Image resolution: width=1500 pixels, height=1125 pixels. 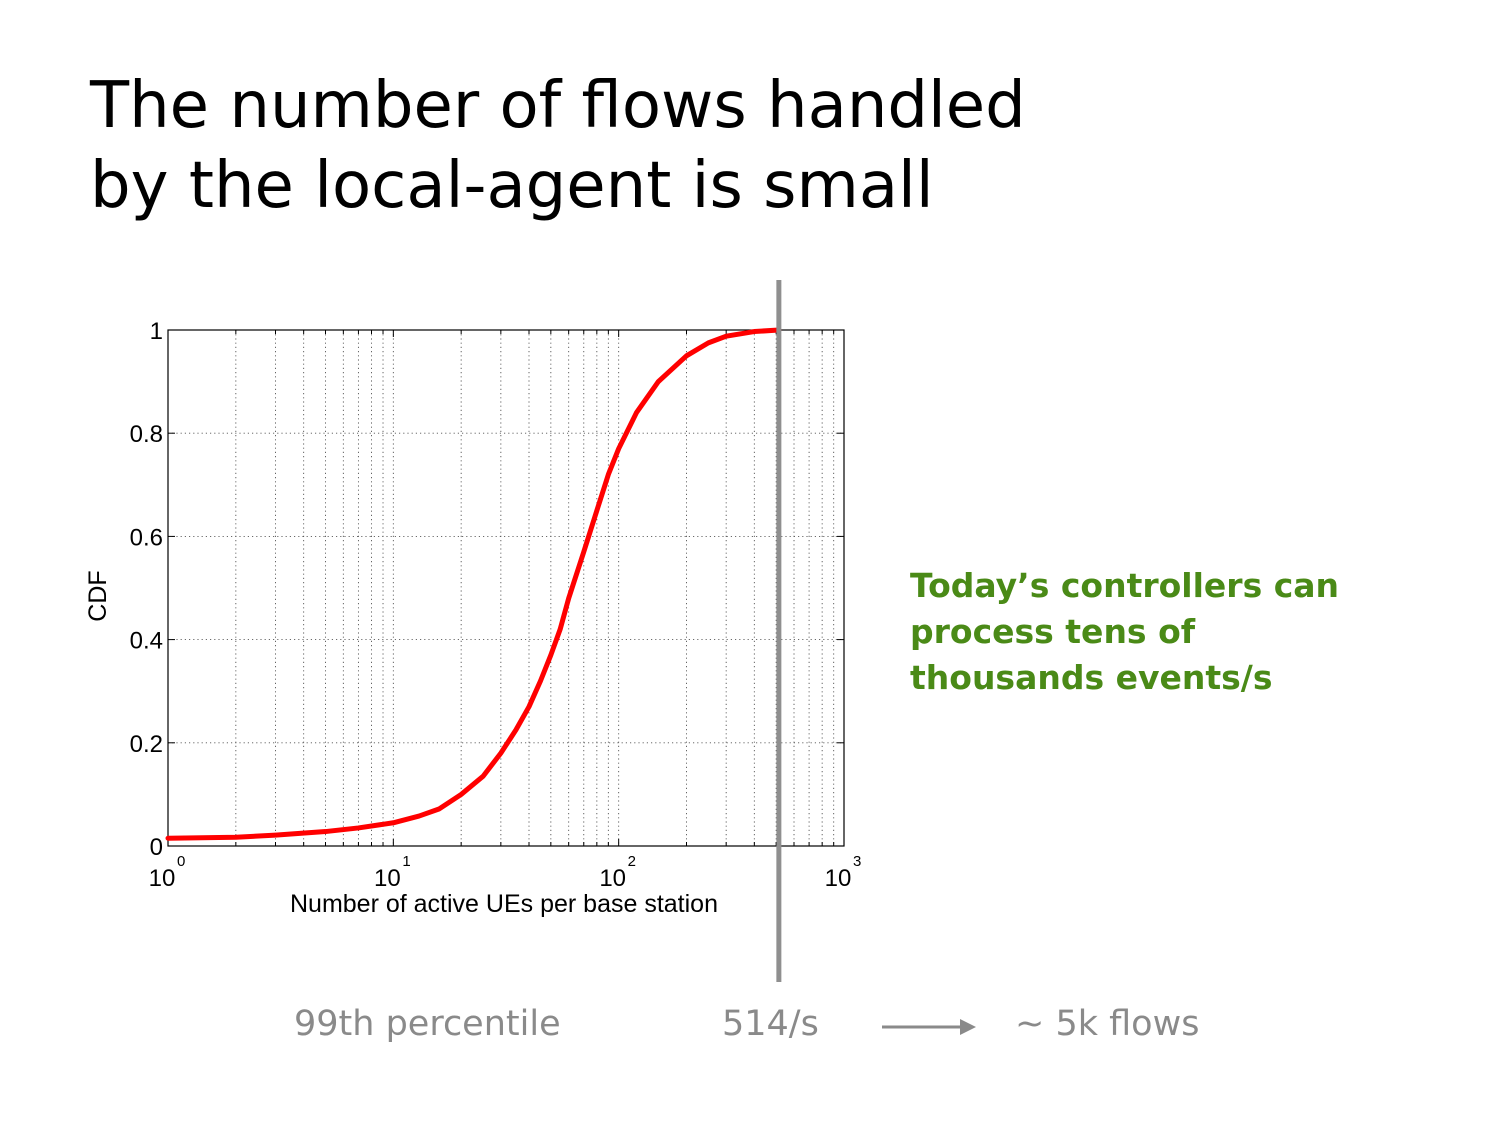 I want to click on right-arrow-icon, so click(x=929, y=1027).